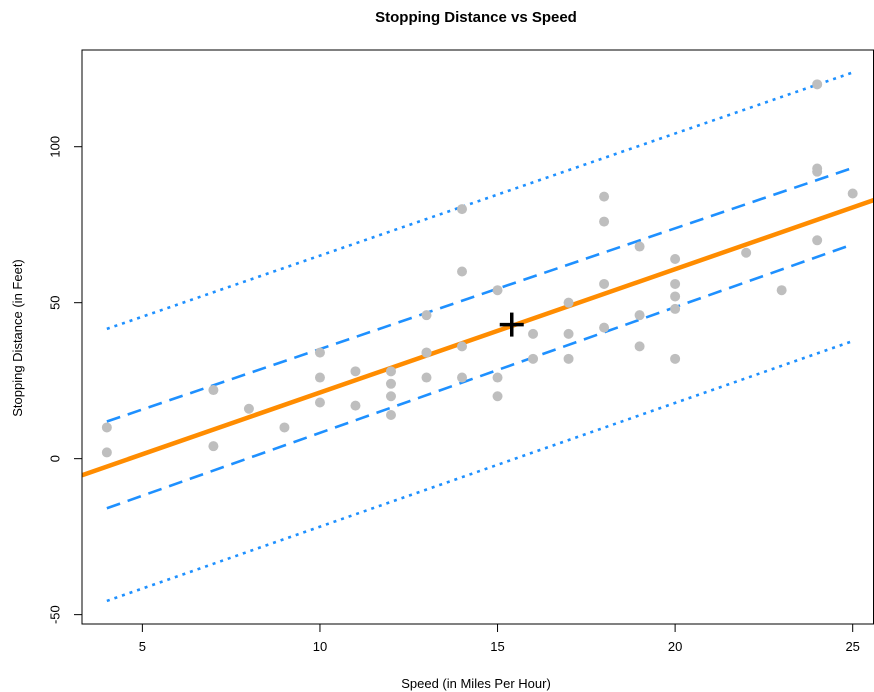  I want to click on x-tick-label: 5, so click(142, 646).